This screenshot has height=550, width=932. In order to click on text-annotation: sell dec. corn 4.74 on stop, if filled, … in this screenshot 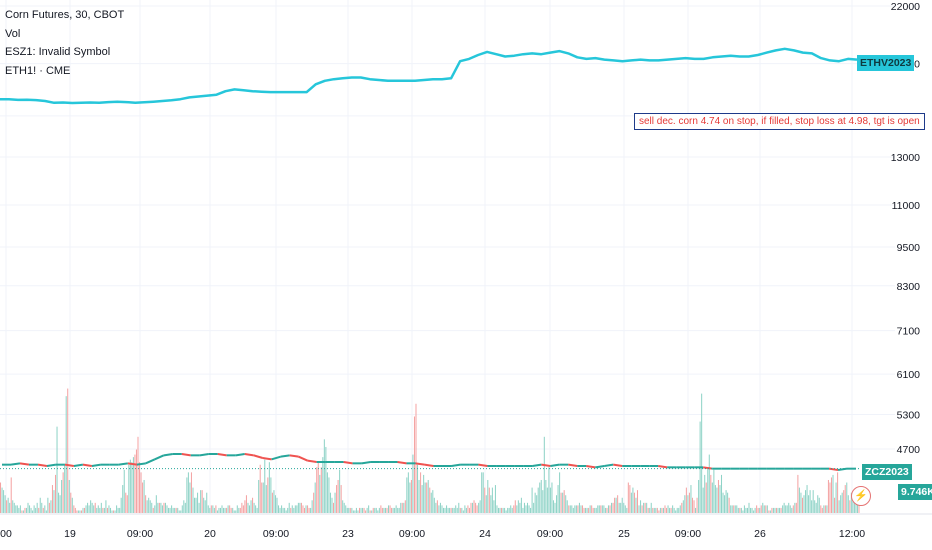, I will do `click(779, 121)`.